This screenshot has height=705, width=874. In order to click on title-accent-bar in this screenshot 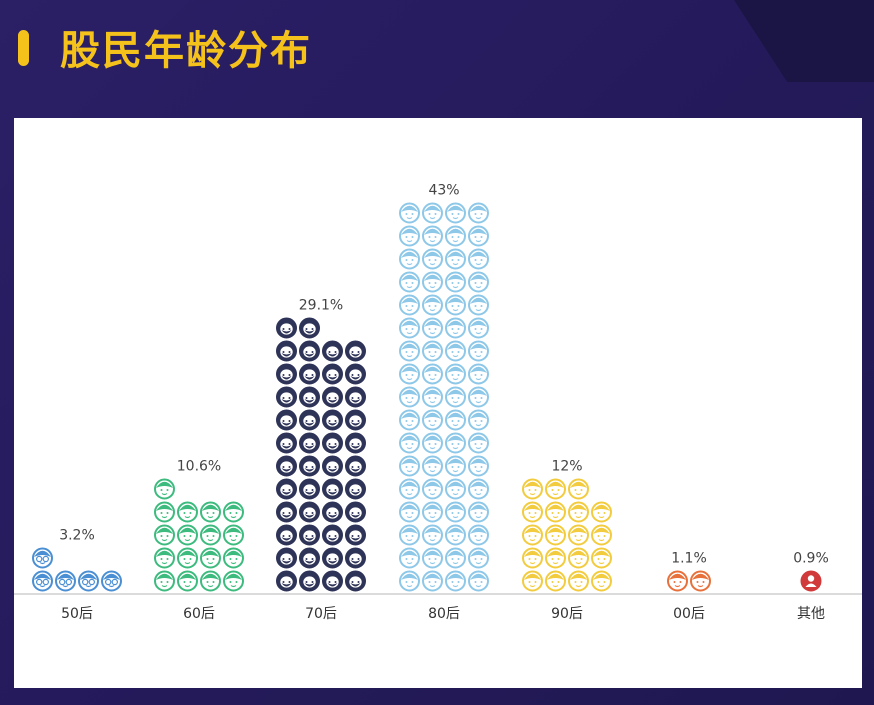, I will do `click(23, 48)`.